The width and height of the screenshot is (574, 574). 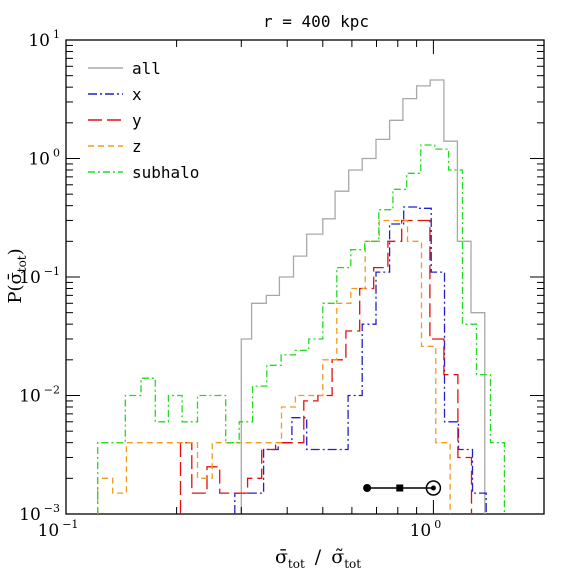 I want to click on legend: all xyz subhalo, so click(x=143, y=120).